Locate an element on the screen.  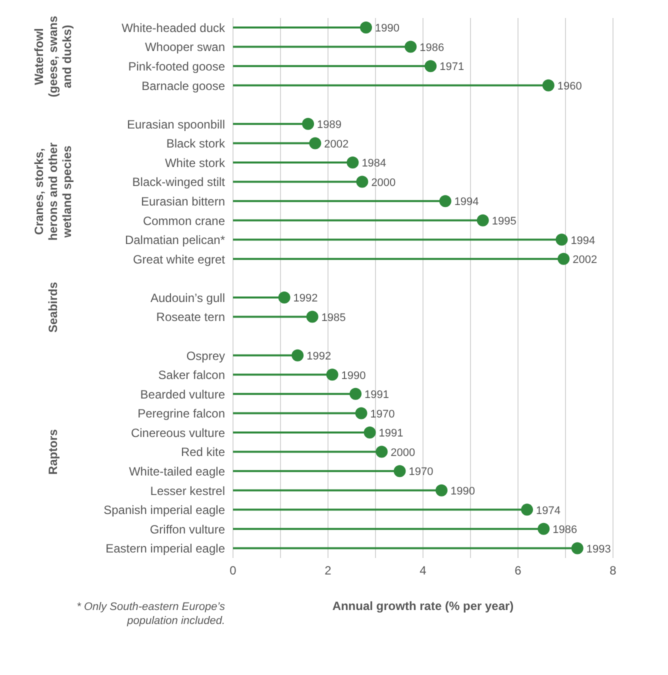
y-tick-label: Common crane is located at coordinates (184, 221).